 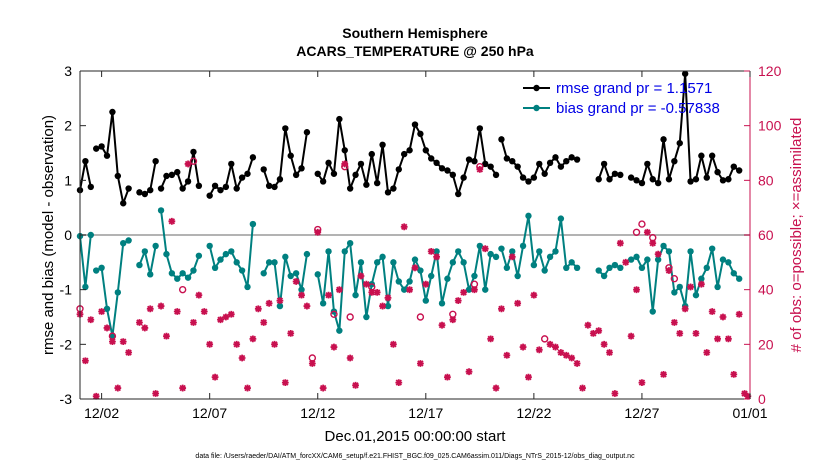 I want to click on legend-bias-label: bias grand pr = -0.57838, so click(x=638, y=108).